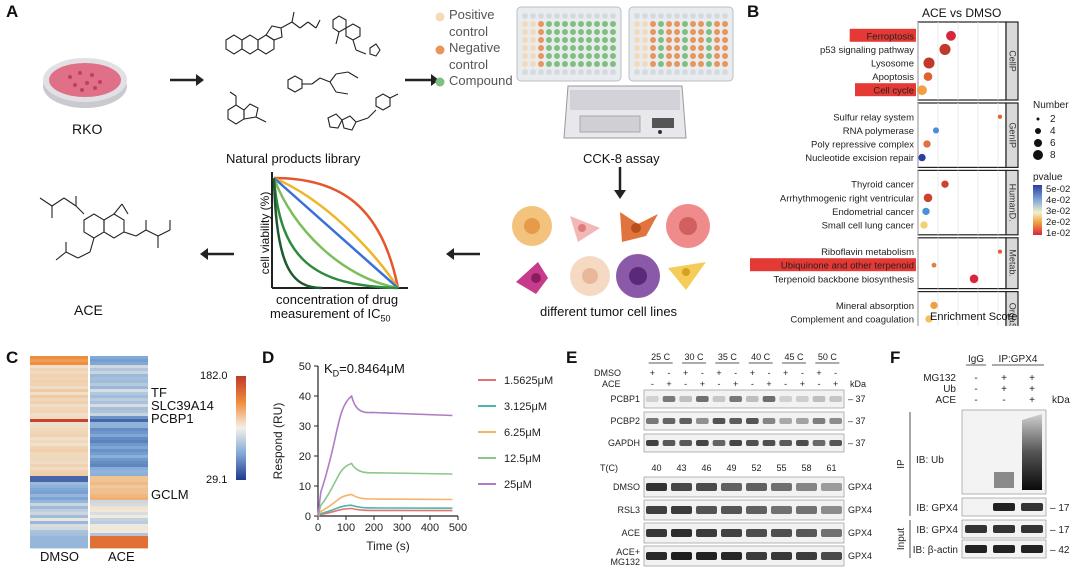  What do you see at coordinates (1032, 389) in the screenshot?
I see `sign-mark: +` at bounding box center [1032, 389].